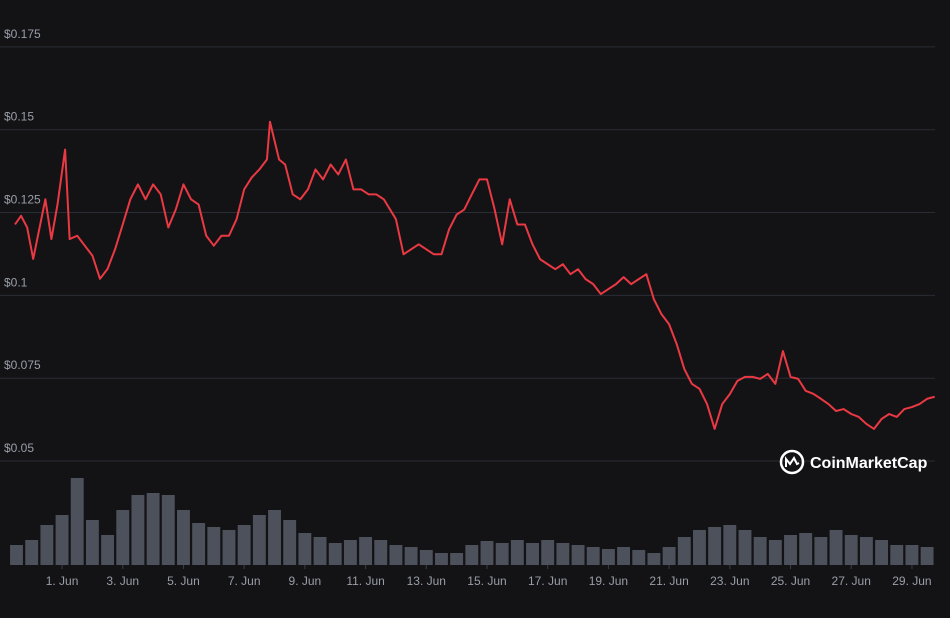 Image resolution: width=950 pixels, height=618 pixels. Describe the element at coordinates (19, 117) in the screenshot. I see `y-tick-label: $0.15` at that location.